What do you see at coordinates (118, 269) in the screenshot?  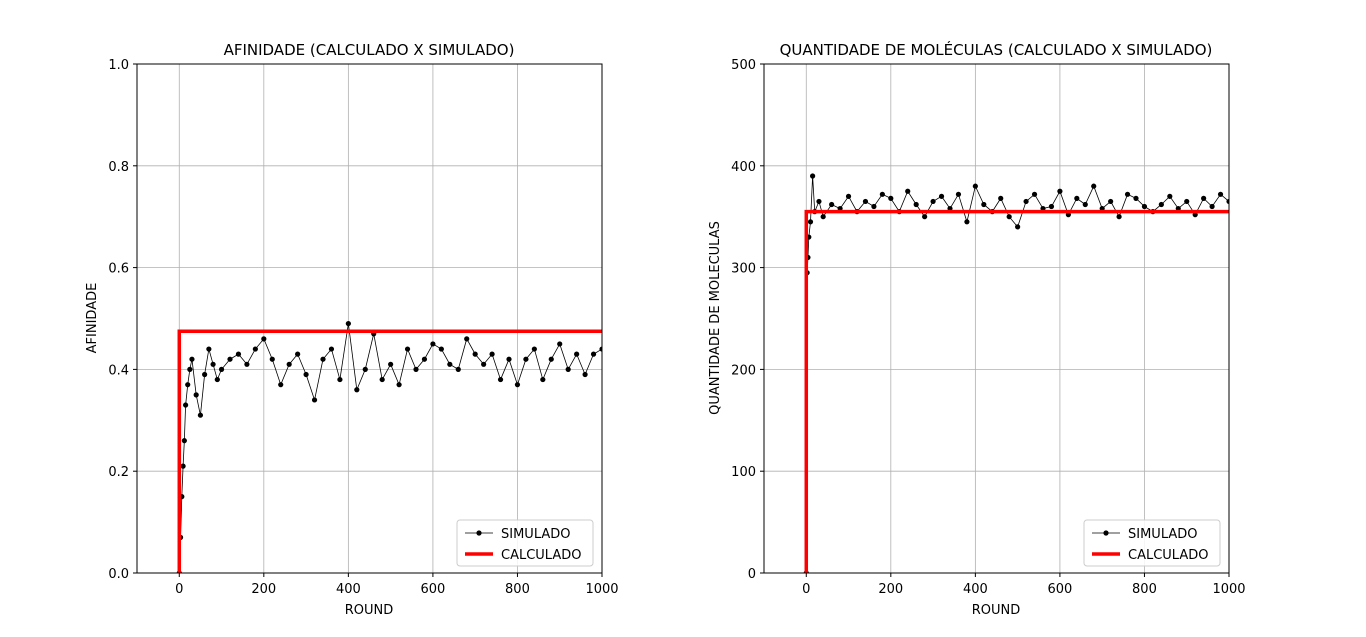 I see `y-tick-label: 0.6` at bounding box center [118, 269].